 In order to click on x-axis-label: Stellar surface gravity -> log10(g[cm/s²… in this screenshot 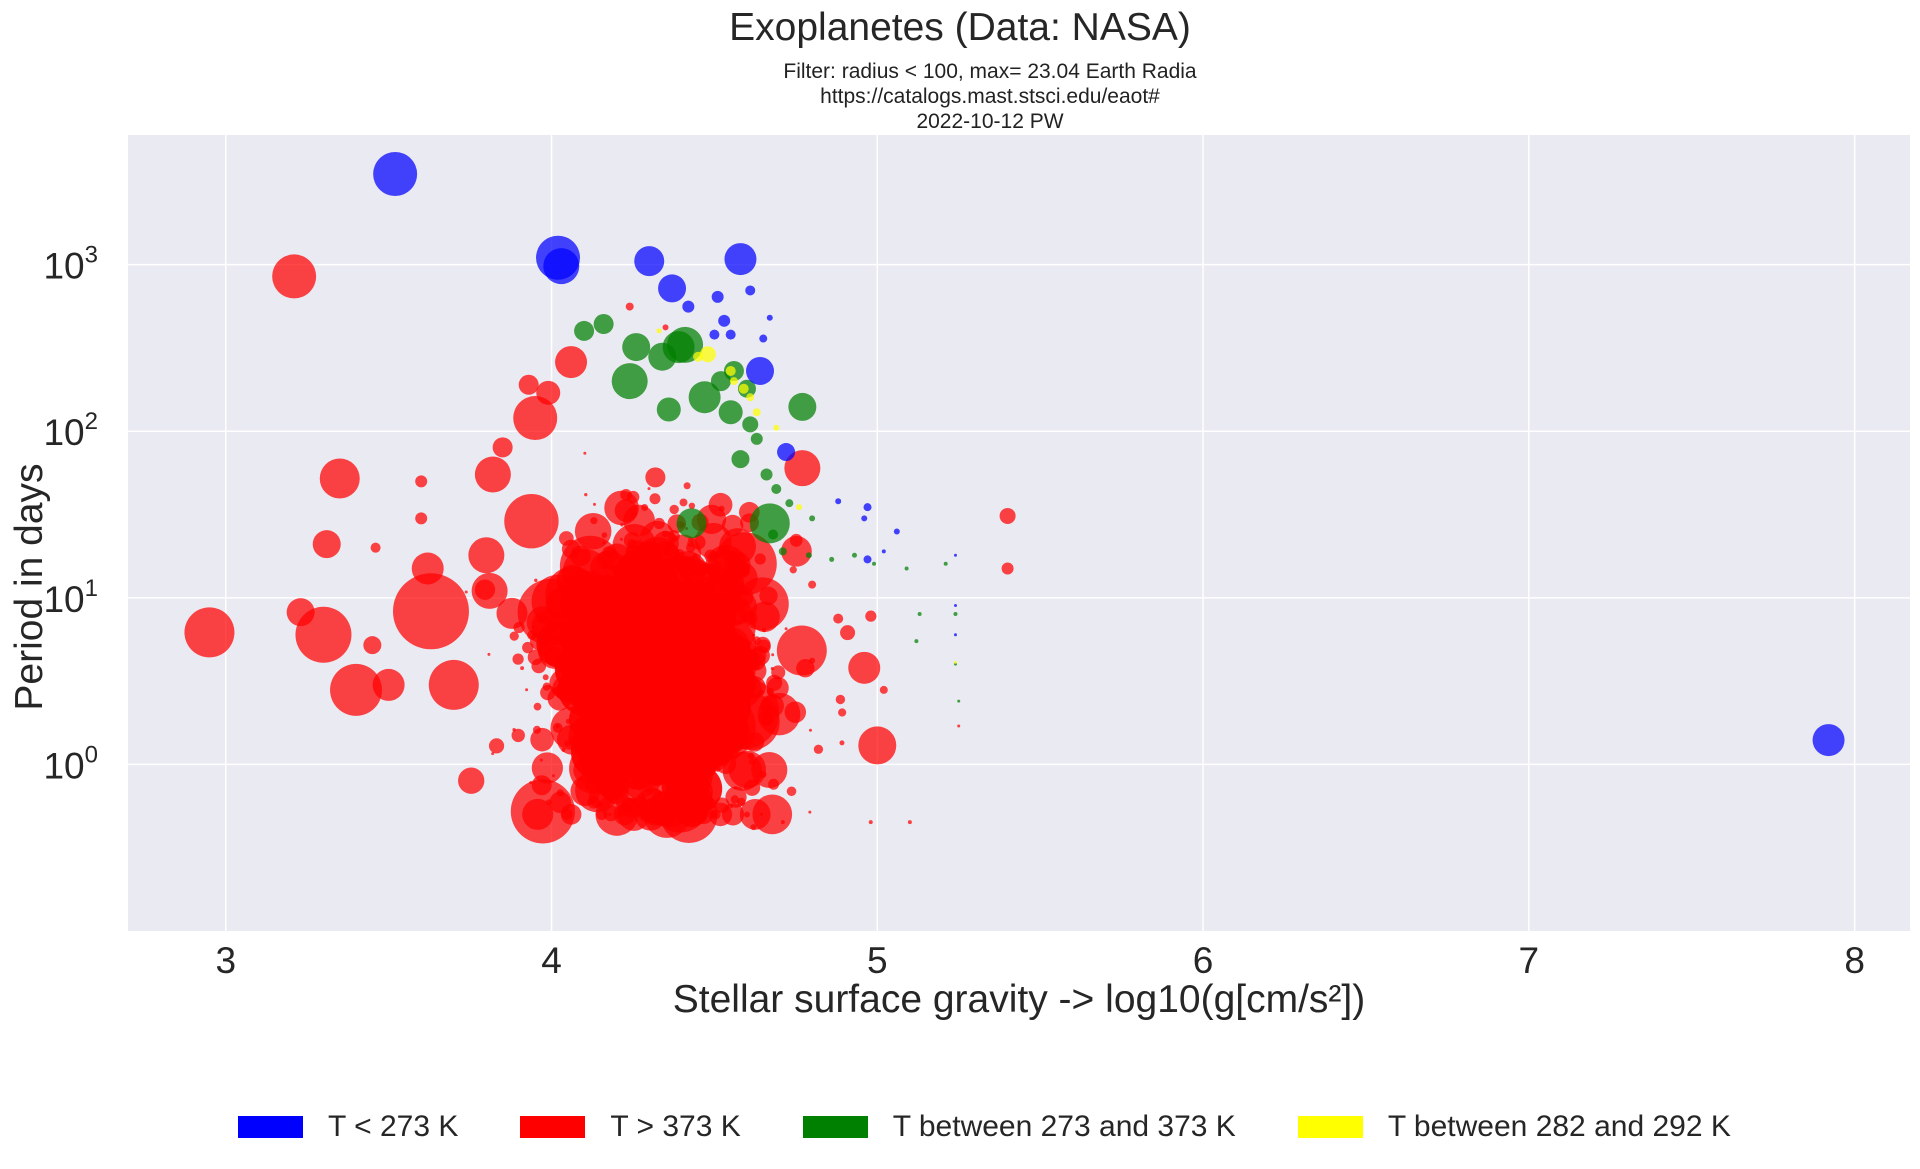, I will do `click(1019, 999)`.